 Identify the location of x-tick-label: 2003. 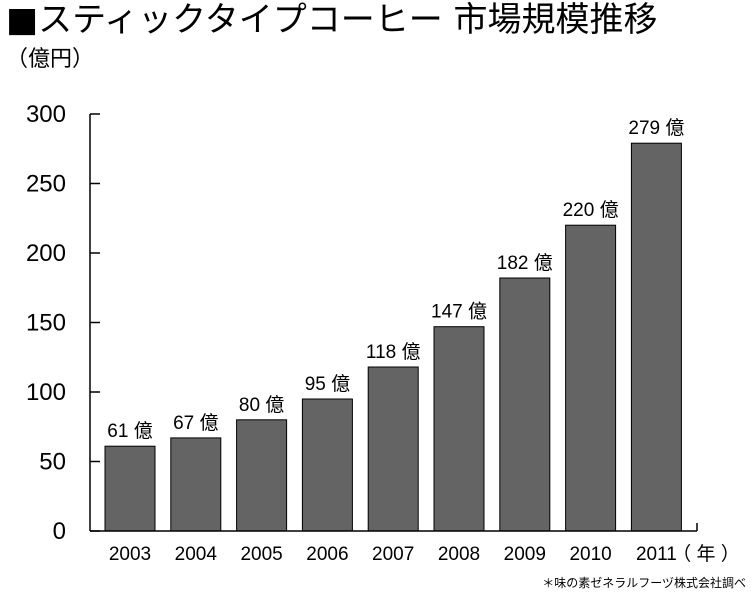
(130, 554).